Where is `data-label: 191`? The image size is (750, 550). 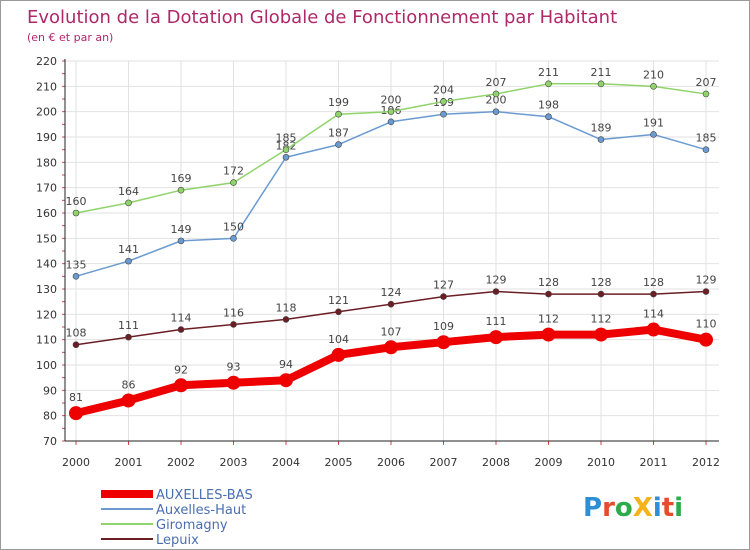 data-label: 191 is located at coordinates (653, 122).